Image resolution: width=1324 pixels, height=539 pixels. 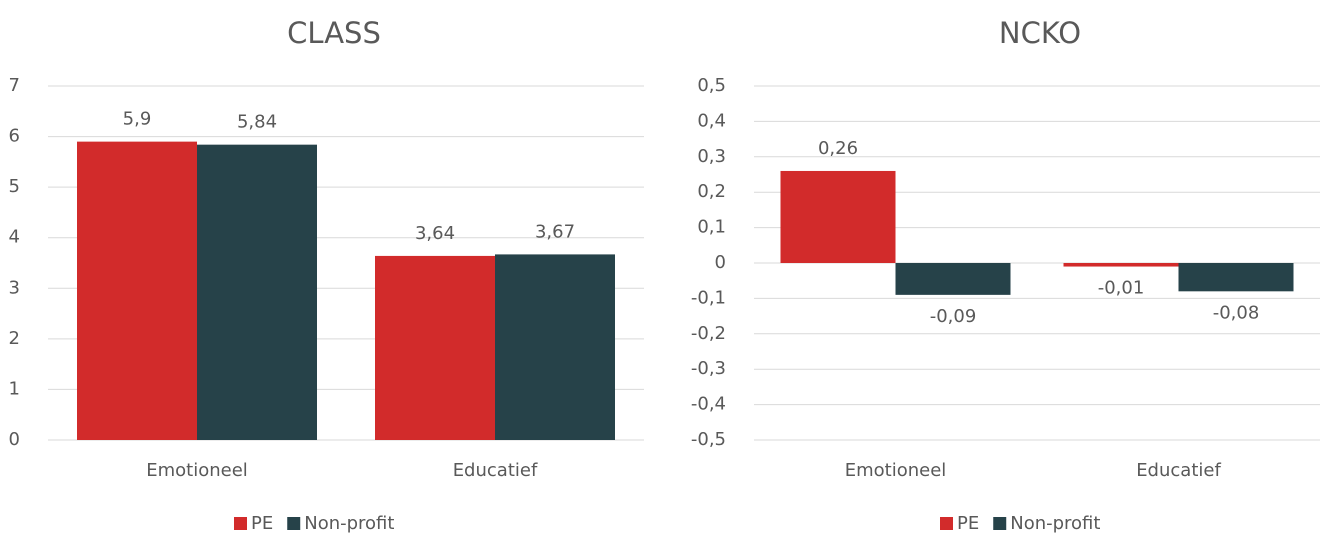 I want to click on y-tick-label: -0,5, so click(x=708, y=439).